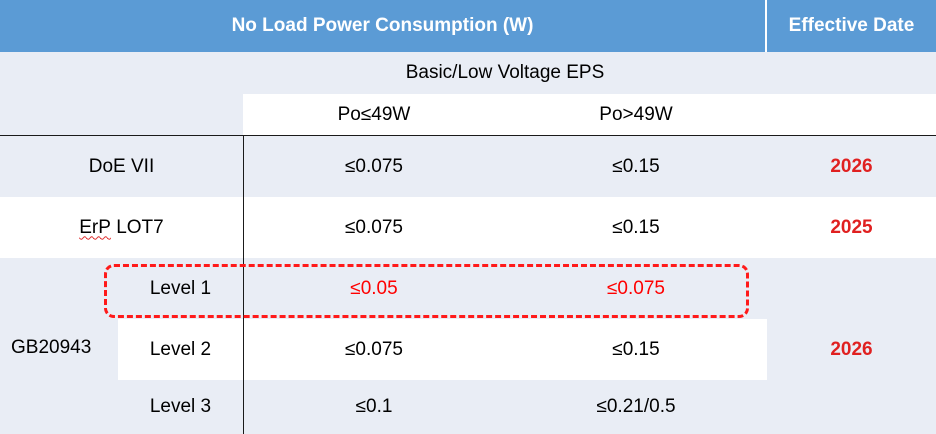 This screenshot has width=936, height=434. Describe the element at coordinates (374, 288) in the screenshot. I see `table-cell: ≤0.05` at that location.